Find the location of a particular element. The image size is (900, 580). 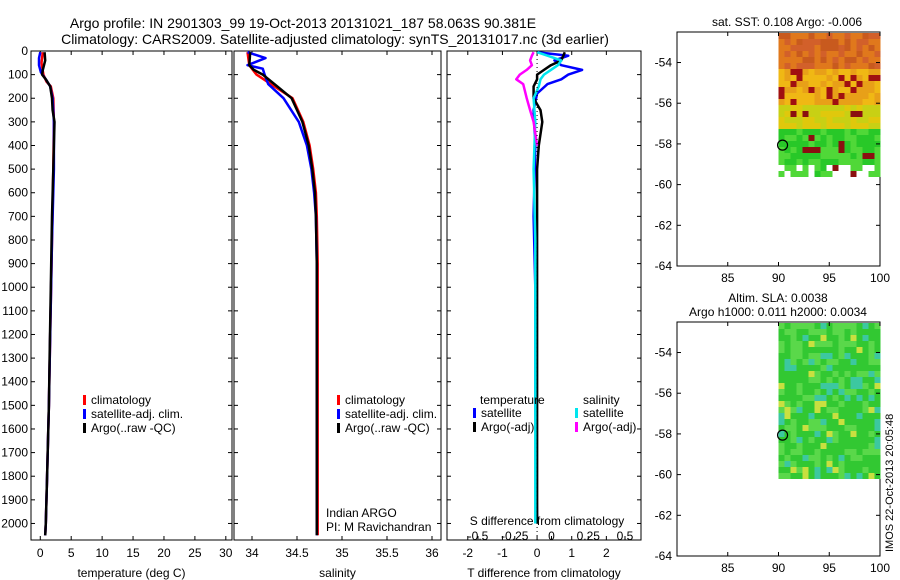

map-y-tick-label: -60 is located at coordinates (664, 475).